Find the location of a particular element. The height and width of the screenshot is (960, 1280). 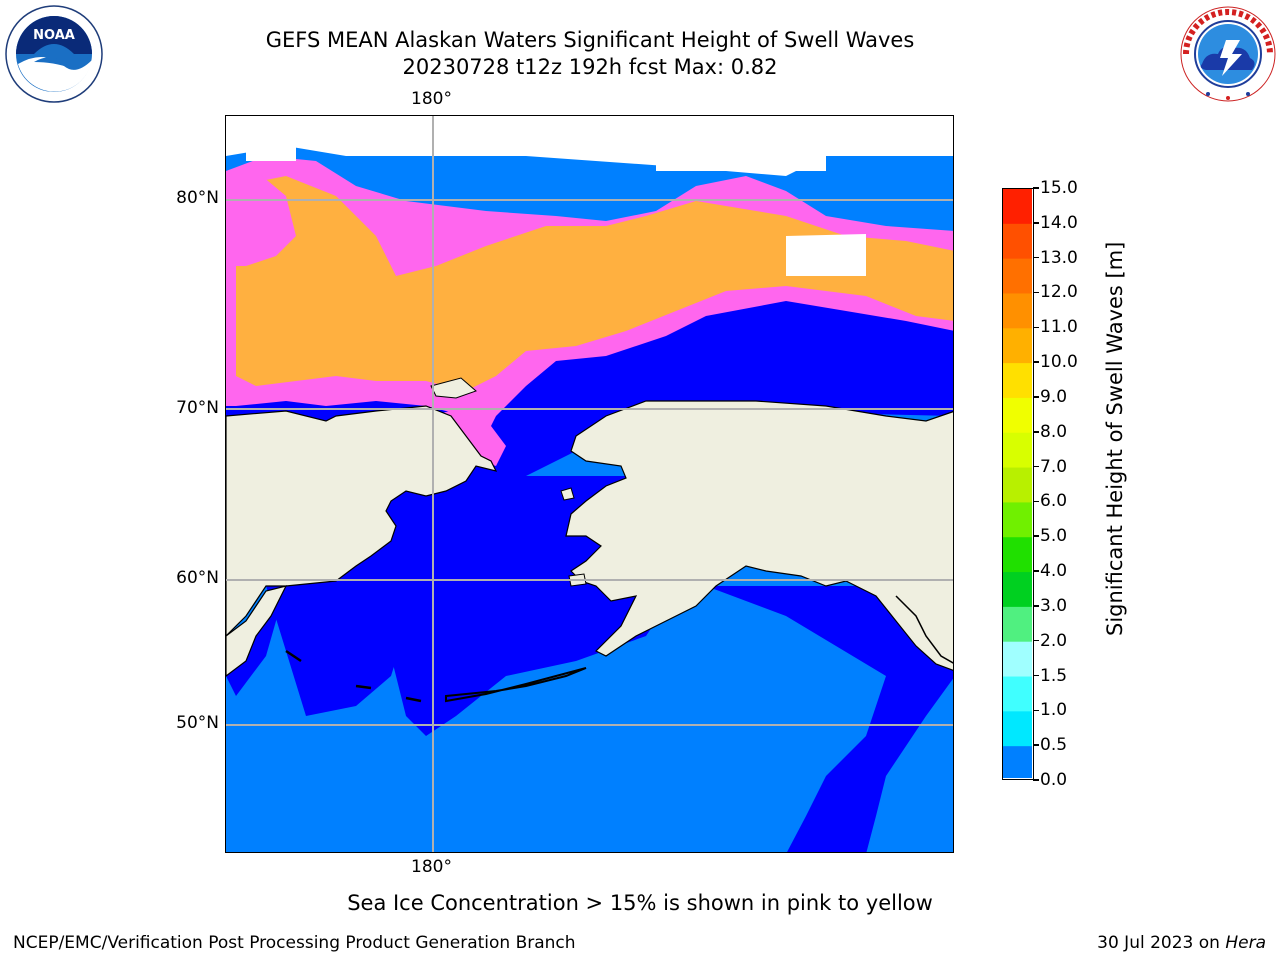

colorbar-tick-label: 12.0 is located at coordinates (1059, 292).